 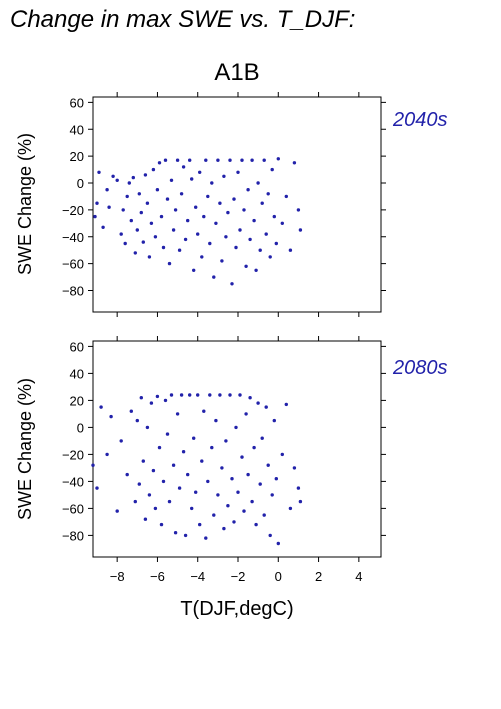 What do you see at coordinates (77, 373) in the screenshot?
I see `y-tick-label: 40` at bounding box center [77, 373].